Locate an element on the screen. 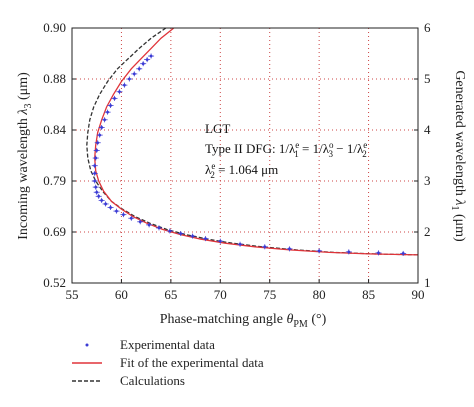 This screenshot has width=474, height=407. x-tick-label: 55 is located at coordinates (72, 294).